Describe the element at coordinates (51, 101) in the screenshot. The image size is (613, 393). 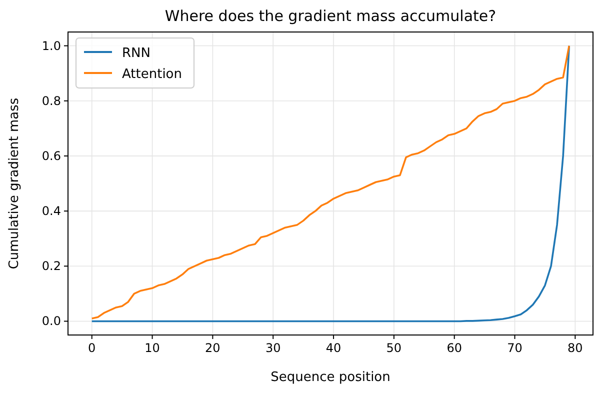
I see `y-tick-label: 0.8` at that location.